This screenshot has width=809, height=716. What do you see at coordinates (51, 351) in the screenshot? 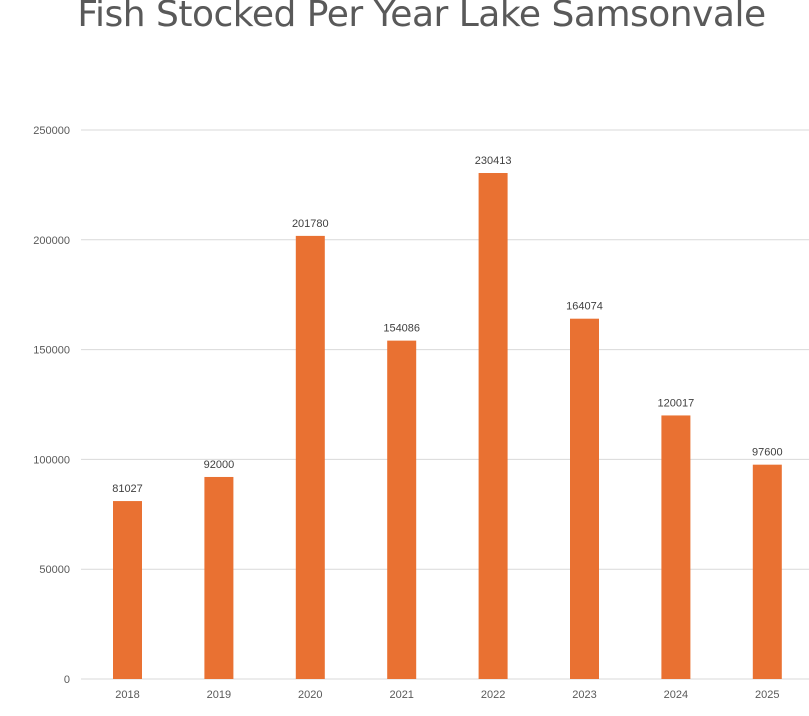
I see `y-tick-label: 150000` at bounding box center [51, 351].